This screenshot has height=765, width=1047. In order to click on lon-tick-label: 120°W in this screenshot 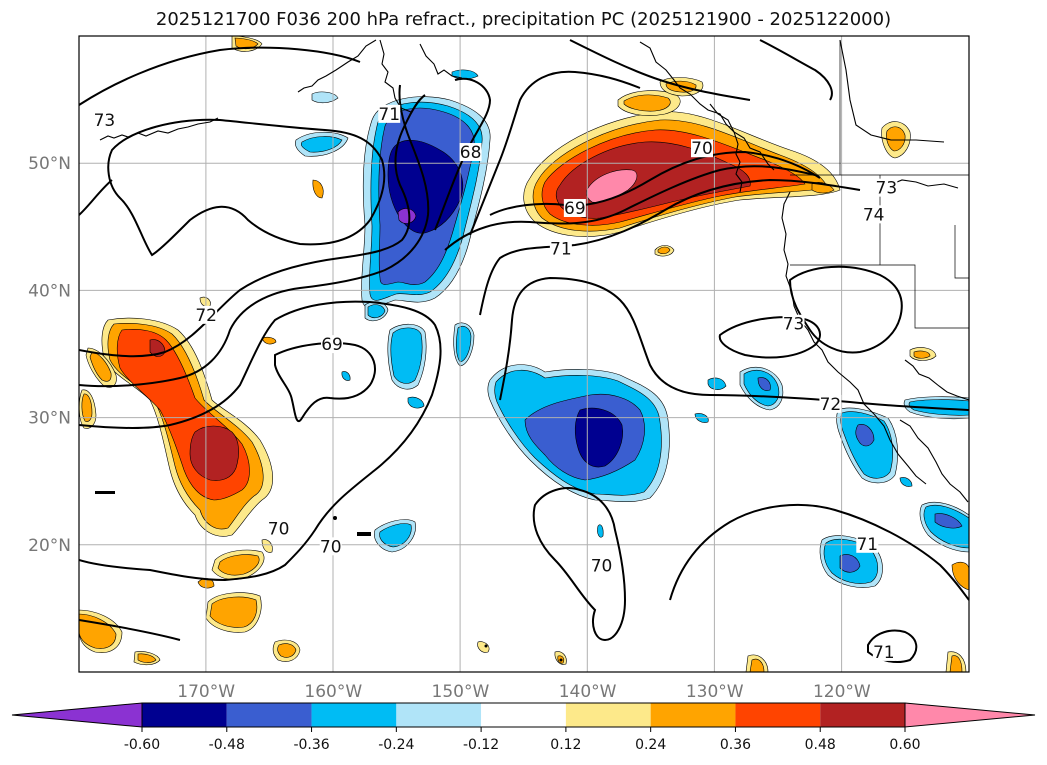, I will do `click(842, 692)`.